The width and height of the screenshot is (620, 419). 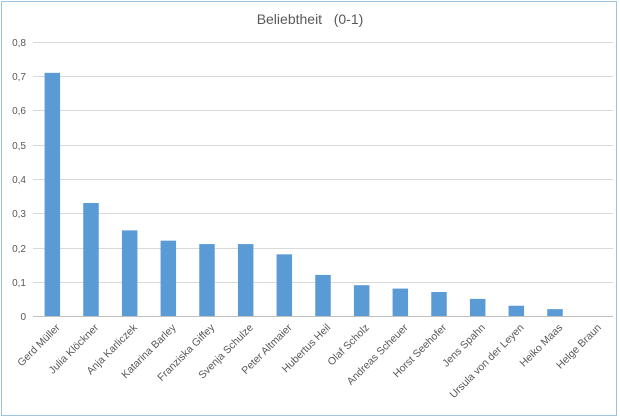 I want to click on y-tick-label: 0,5, so click(x=19, y=146).